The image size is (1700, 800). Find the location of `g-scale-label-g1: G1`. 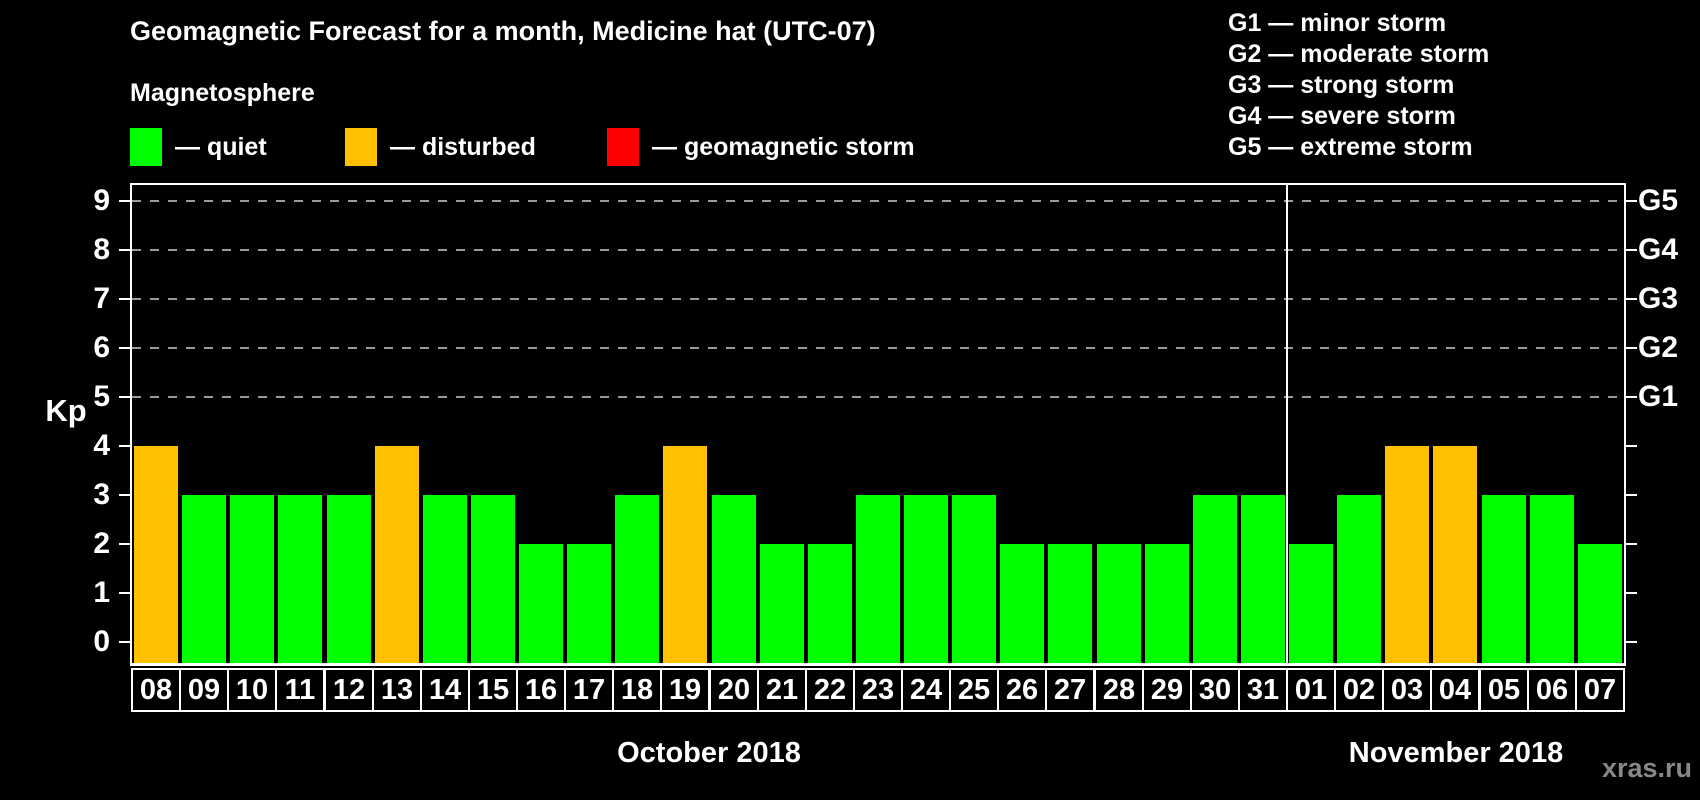

g-scale-label-g1: G1 is located at coordinates (1658, 396).